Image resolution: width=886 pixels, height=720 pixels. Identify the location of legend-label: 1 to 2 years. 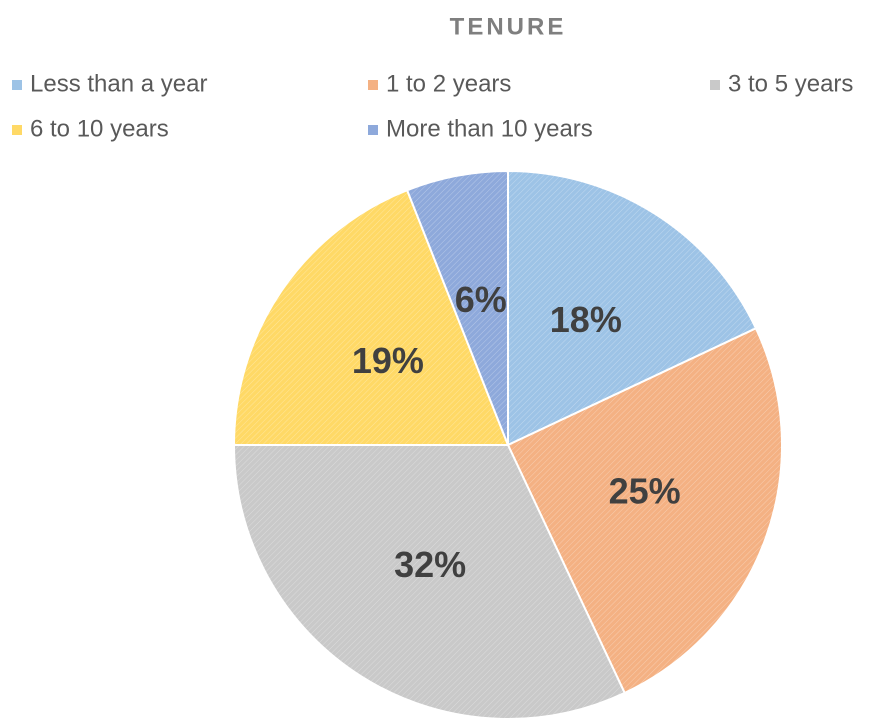
(448, 83).